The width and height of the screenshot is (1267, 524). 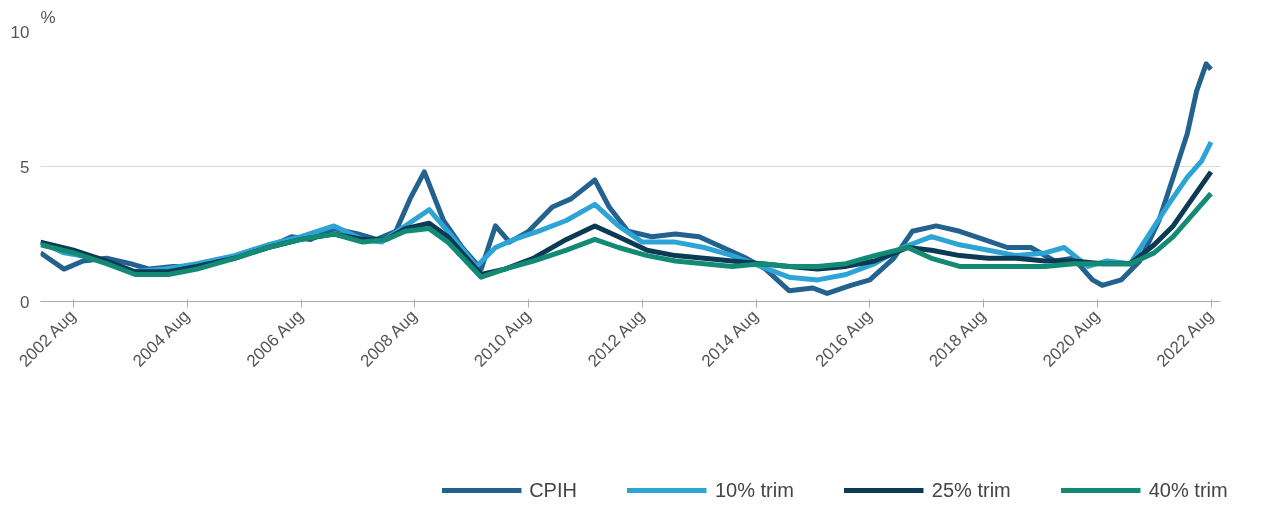 What do you see at coordinates (48, 17) in the screenshot?
I see `y-axis-title: %` at bounding box center [48, 17].